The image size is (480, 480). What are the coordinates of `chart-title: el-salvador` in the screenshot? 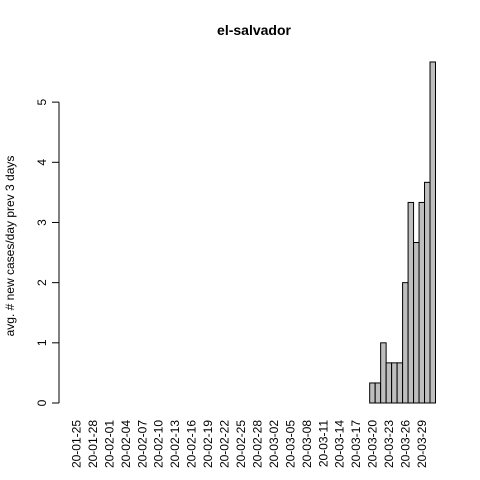 It's located at (254, 30).